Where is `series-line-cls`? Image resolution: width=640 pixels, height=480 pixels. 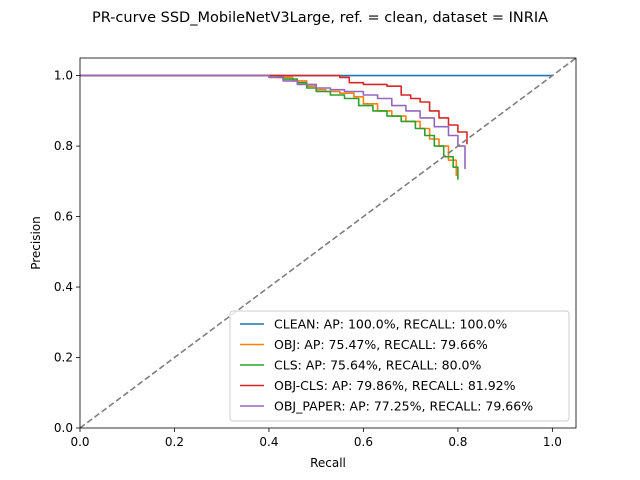
series-line-cls is located at coordinates (269, 127).